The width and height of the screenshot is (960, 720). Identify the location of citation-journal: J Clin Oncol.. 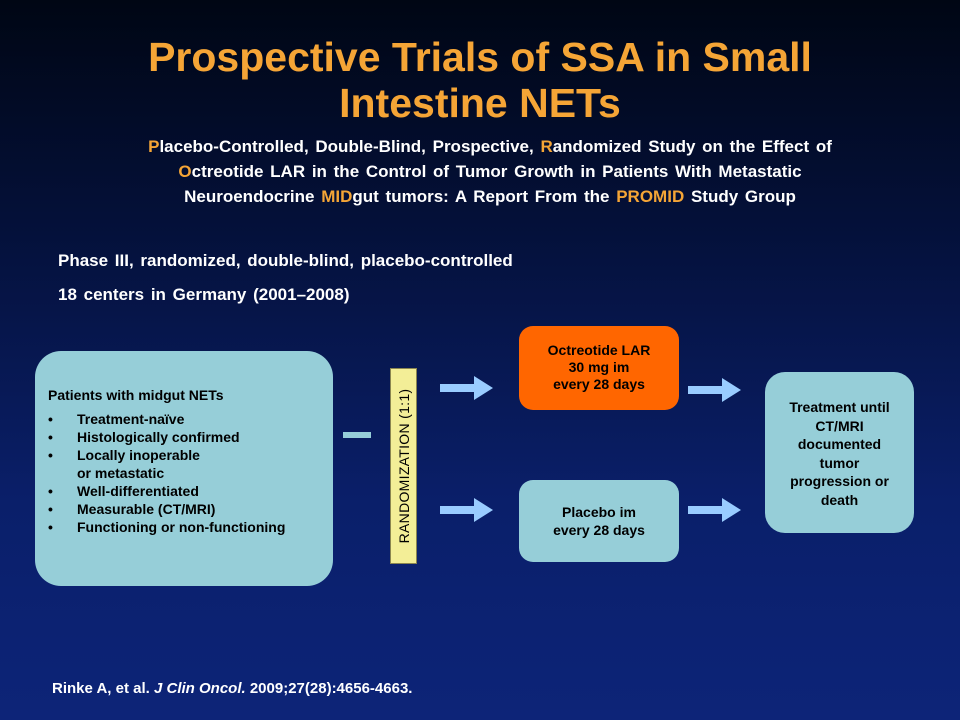
(199, 688).